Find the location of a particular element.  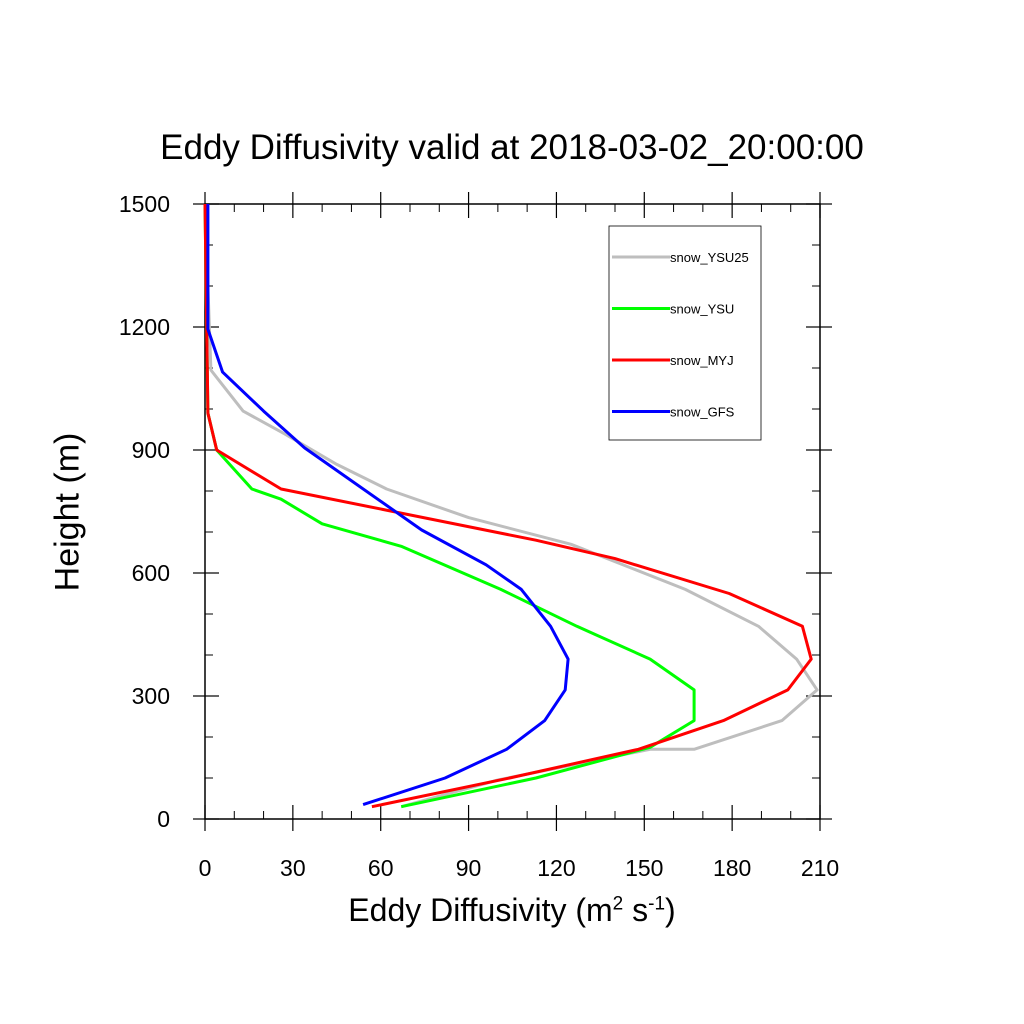

legend-box is located at coordinates (685, 333).